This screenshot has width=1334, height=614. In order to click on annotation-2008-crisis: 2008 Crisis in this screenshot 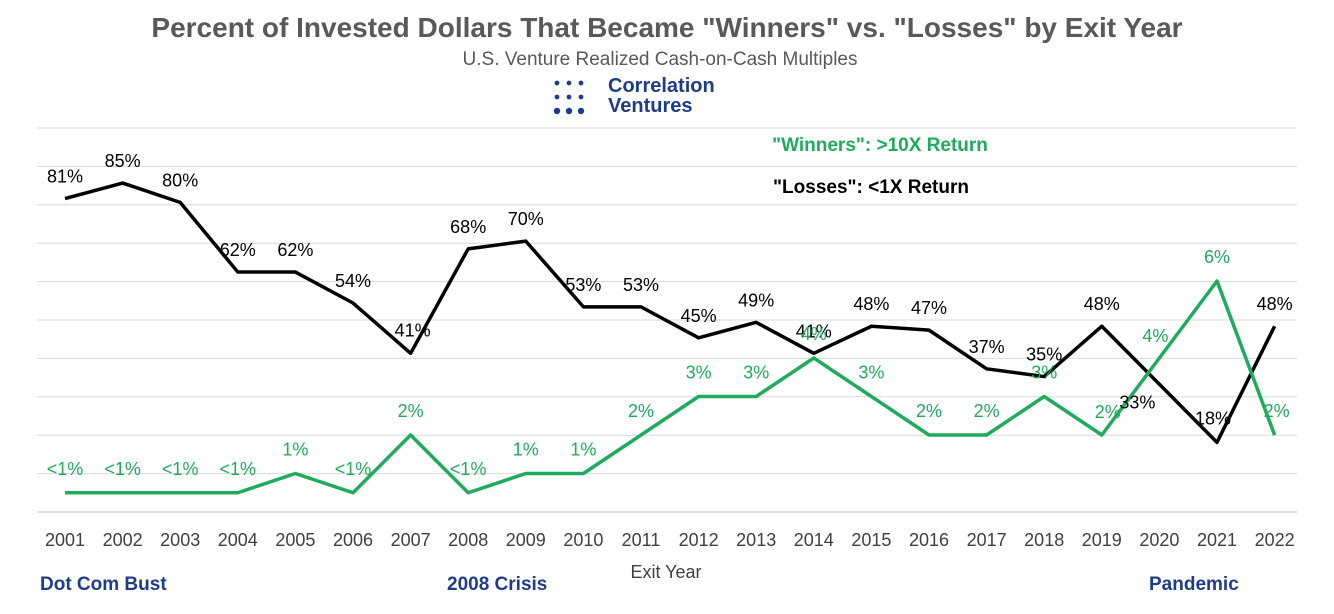, I will do `click(497, 584)`.